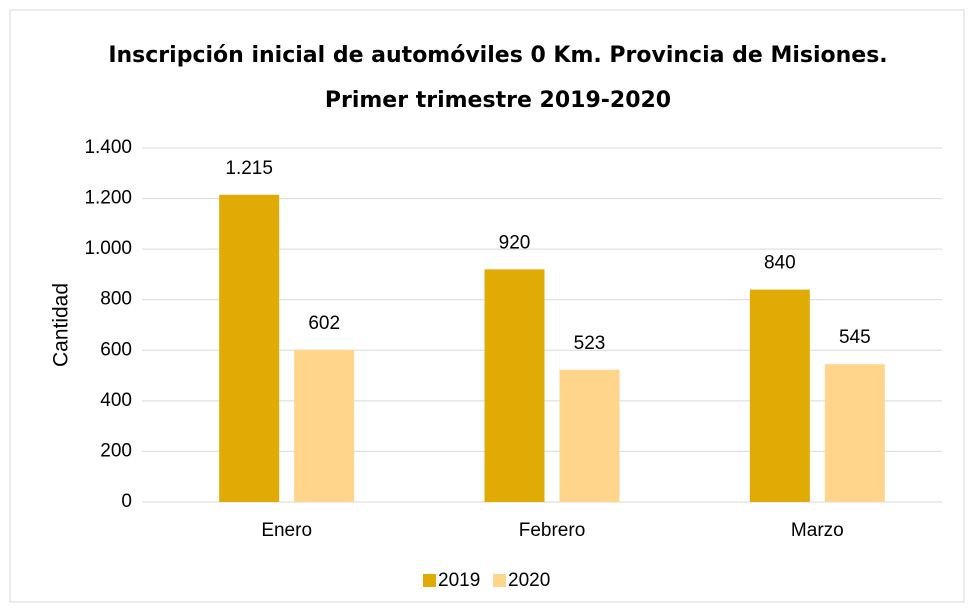 Image resolution: width=974 pixels, height=610 pixels. I want to click on y-tick-label: 200, so click(116, 450).